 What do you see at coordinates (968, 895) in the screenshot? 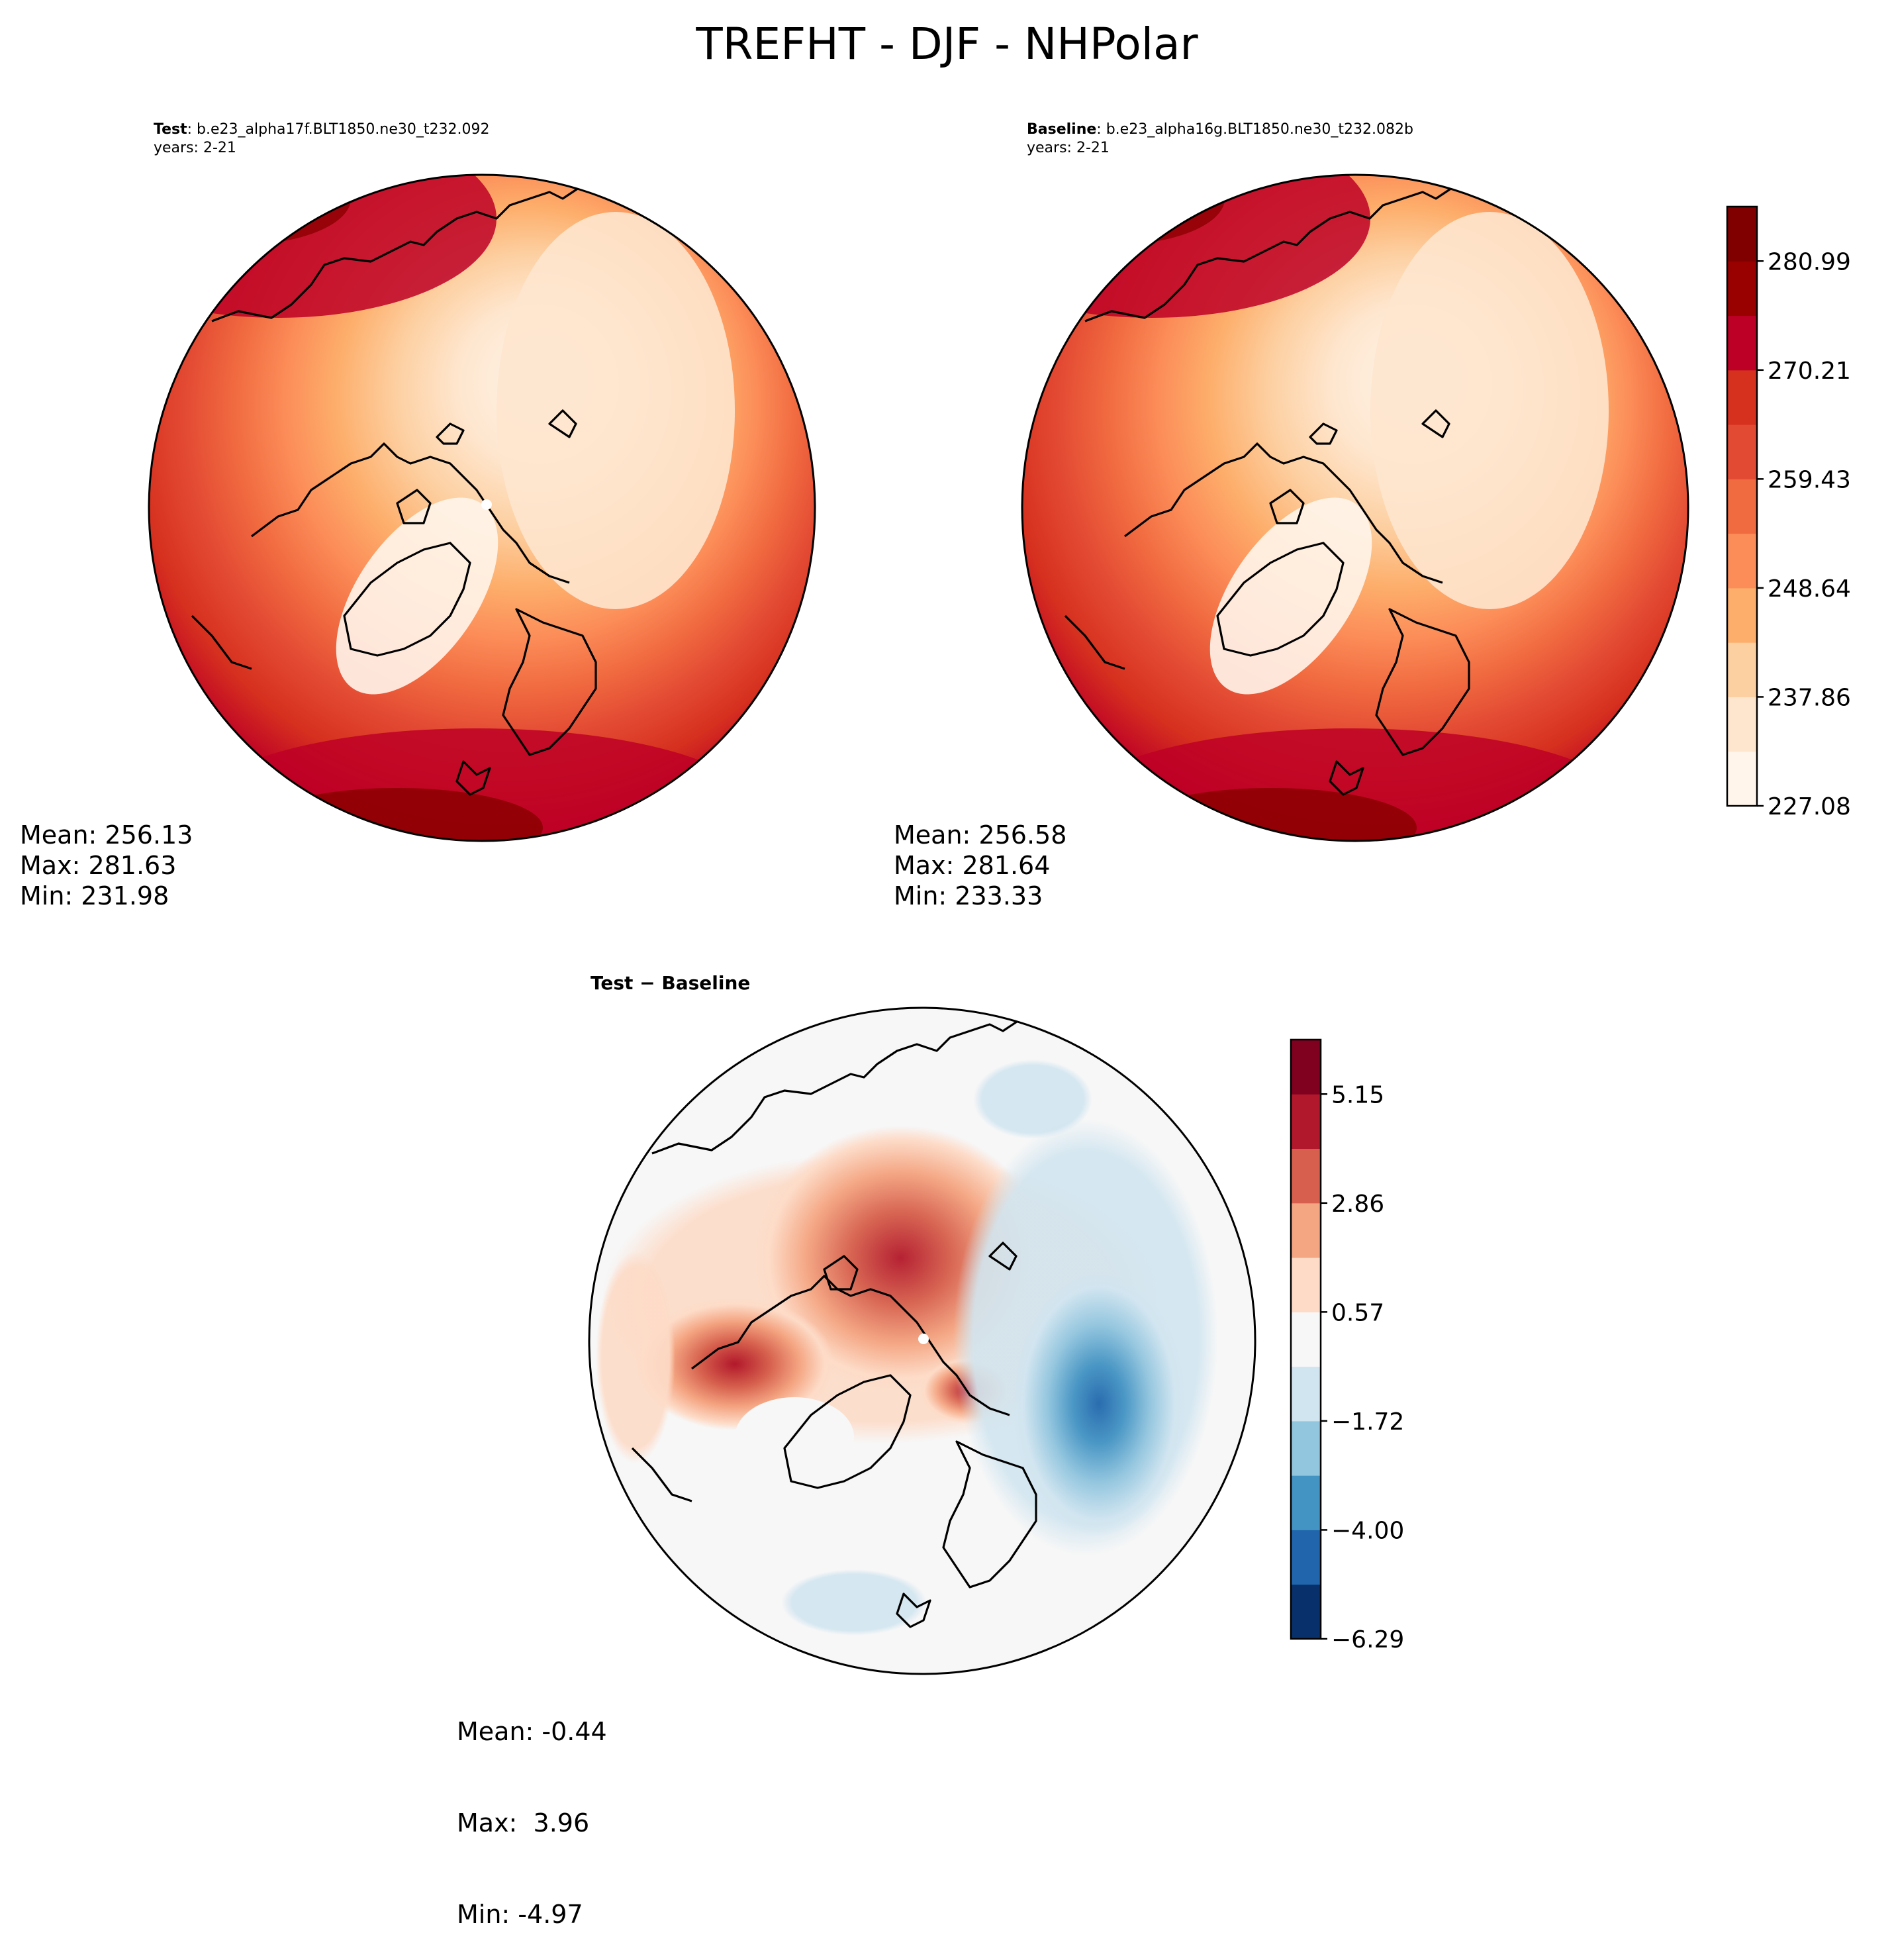
I see `baseline-min: Min: 233.33` at bounding box center [968, 895].